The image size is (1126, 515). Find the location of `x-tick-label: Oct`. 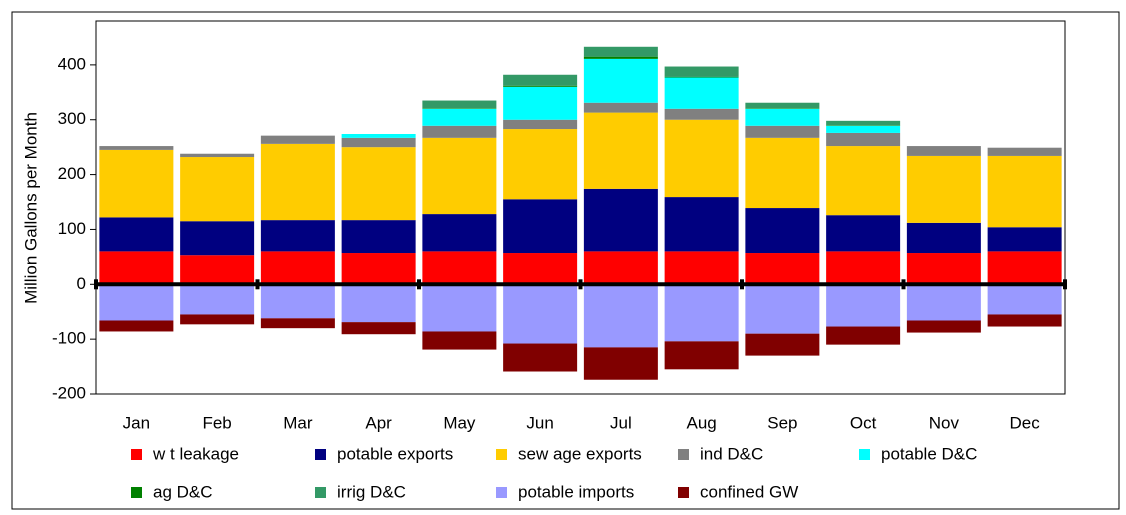

x-tick-label: Oct is located at coordinates (863, 422).